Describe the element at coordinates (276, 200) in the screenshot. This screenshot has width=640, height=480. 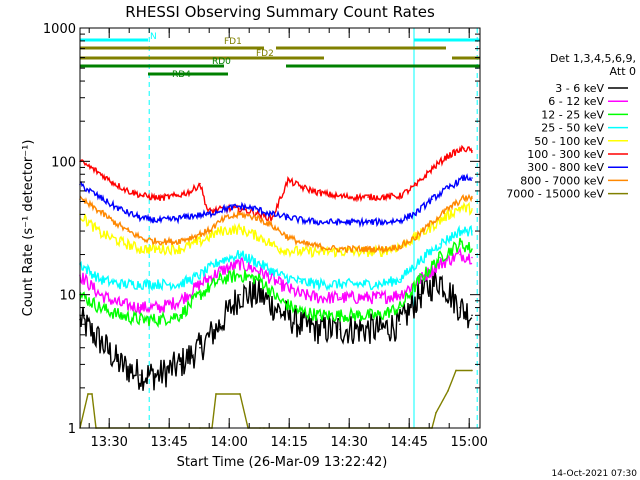
I see `series-300-800-kev` at that location.